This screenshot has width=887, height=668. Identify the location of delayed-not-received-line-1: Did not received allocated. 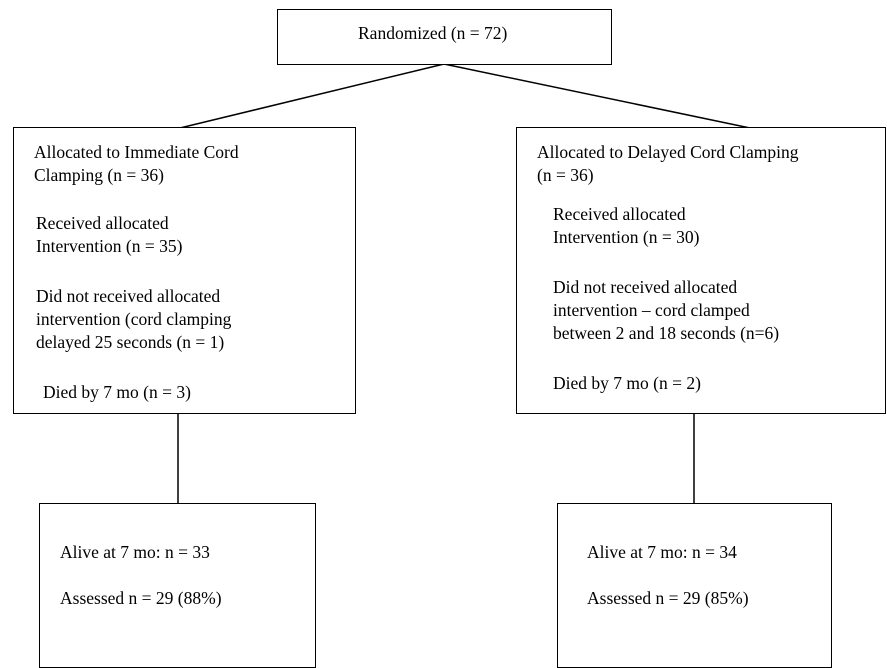
(645, 287).